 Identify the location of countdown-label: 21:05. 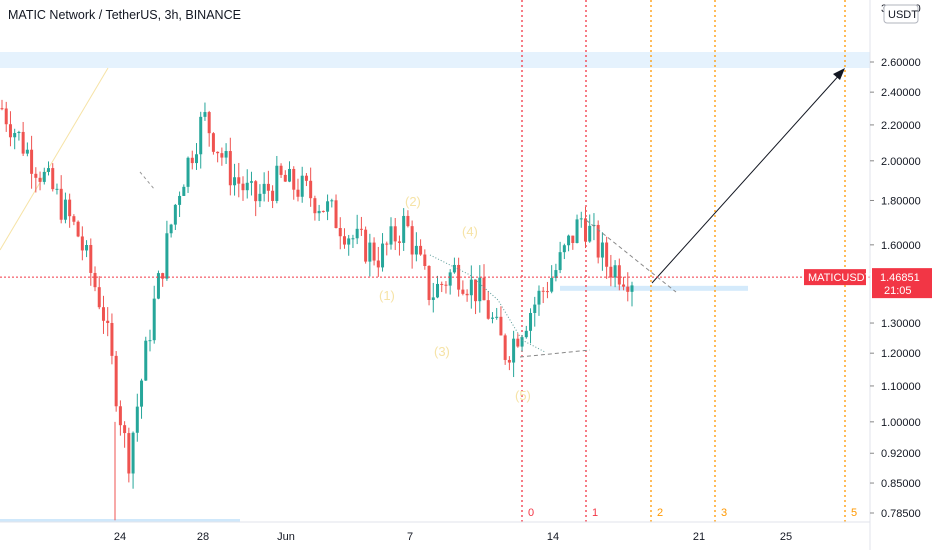
(898, 291).